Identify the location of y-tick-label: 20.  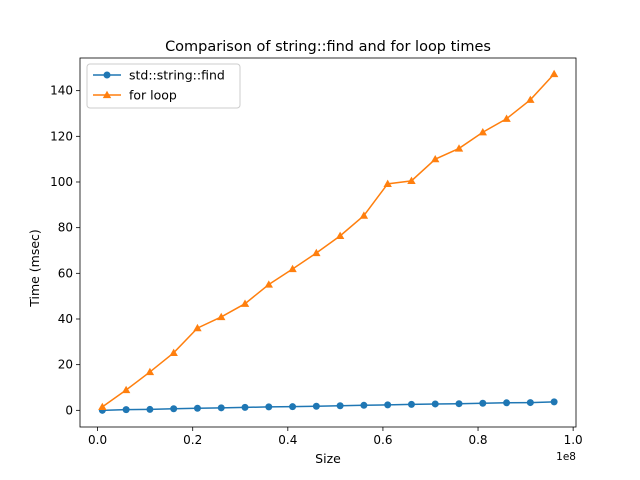
(65, 365).